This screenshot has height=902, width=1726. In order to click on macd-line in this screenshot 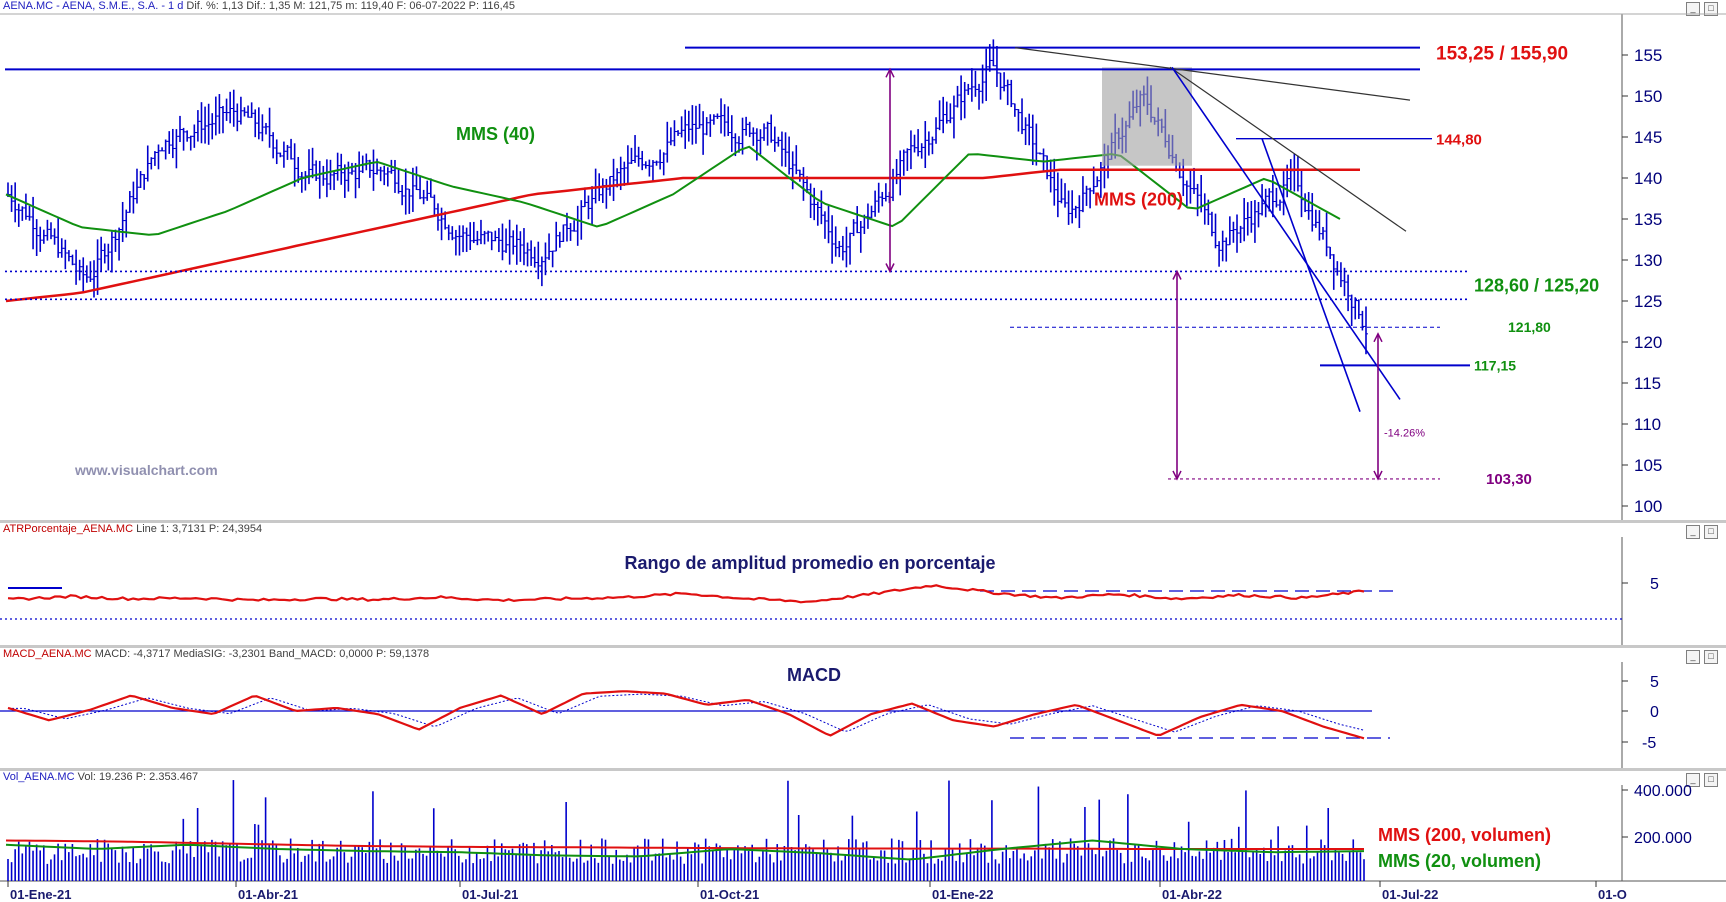, I will do `click(686, 715)`.